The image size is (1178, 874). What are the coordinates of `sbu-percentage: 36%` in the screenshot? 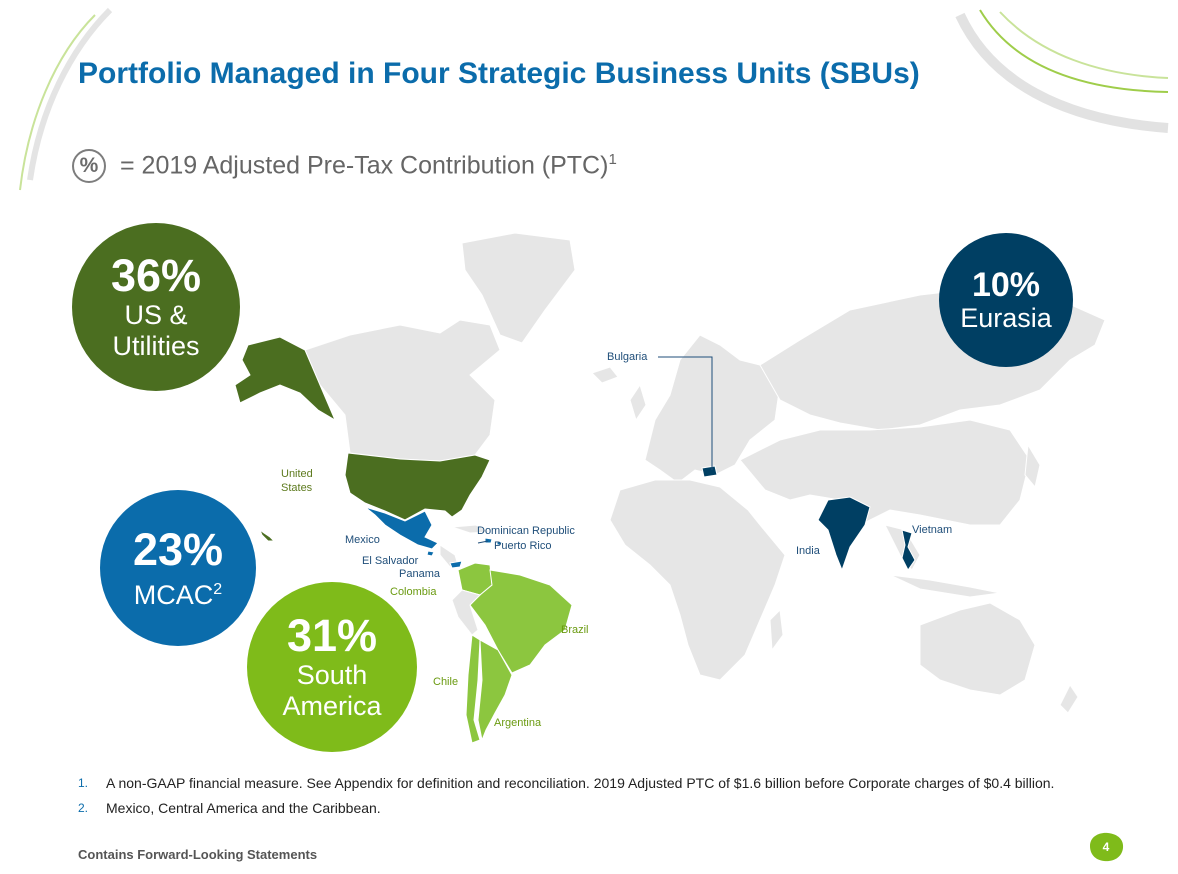 It's located at (156, 275).